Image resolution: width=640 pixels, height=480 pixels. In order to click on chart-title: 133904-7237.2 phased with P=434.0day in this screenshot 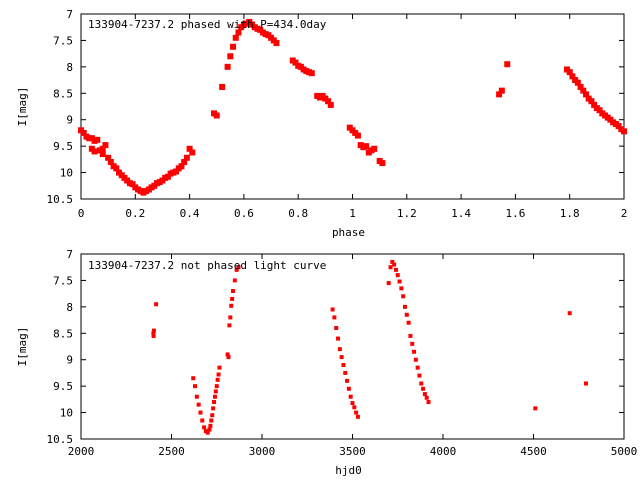, I will do `click(207, 24)`.